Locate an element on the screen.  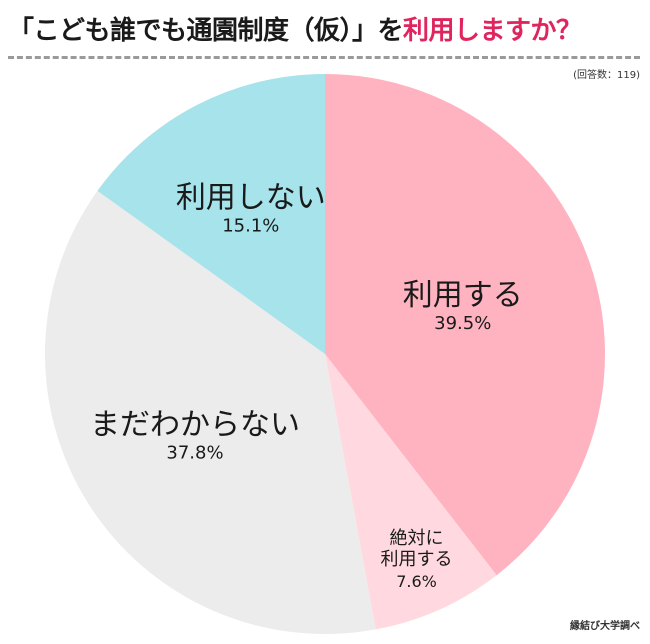
title-divider is located at coordinates (324, 57).